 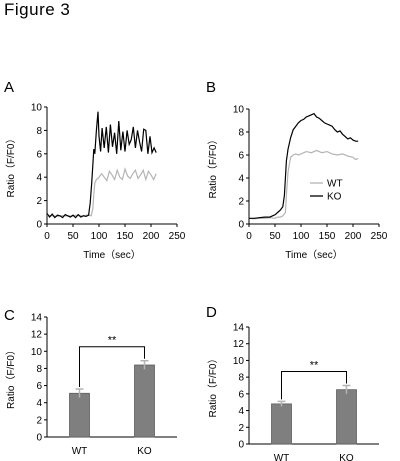 I want to click on panel-c: C 0 2 4 6 8 10 12 14 Ratio（F/F0） WT KO **, so click(x=90, y=382).